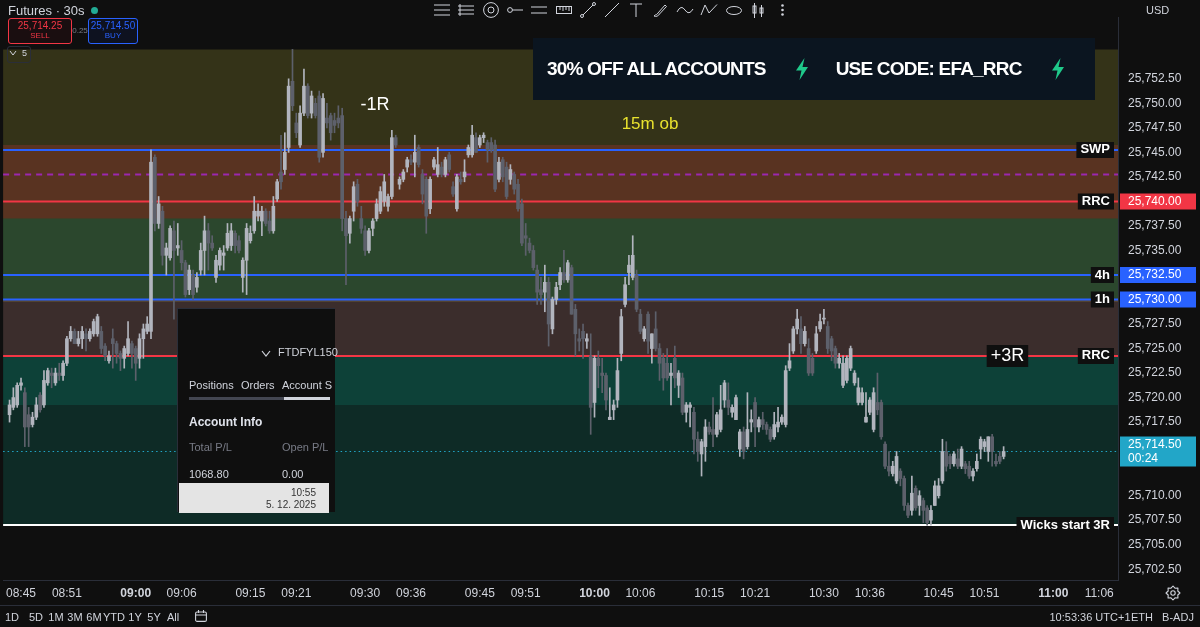  What do you see at coordinates (114, 618) in the screenshot?
I see `text: YTD` at bounding box center [114, 618].